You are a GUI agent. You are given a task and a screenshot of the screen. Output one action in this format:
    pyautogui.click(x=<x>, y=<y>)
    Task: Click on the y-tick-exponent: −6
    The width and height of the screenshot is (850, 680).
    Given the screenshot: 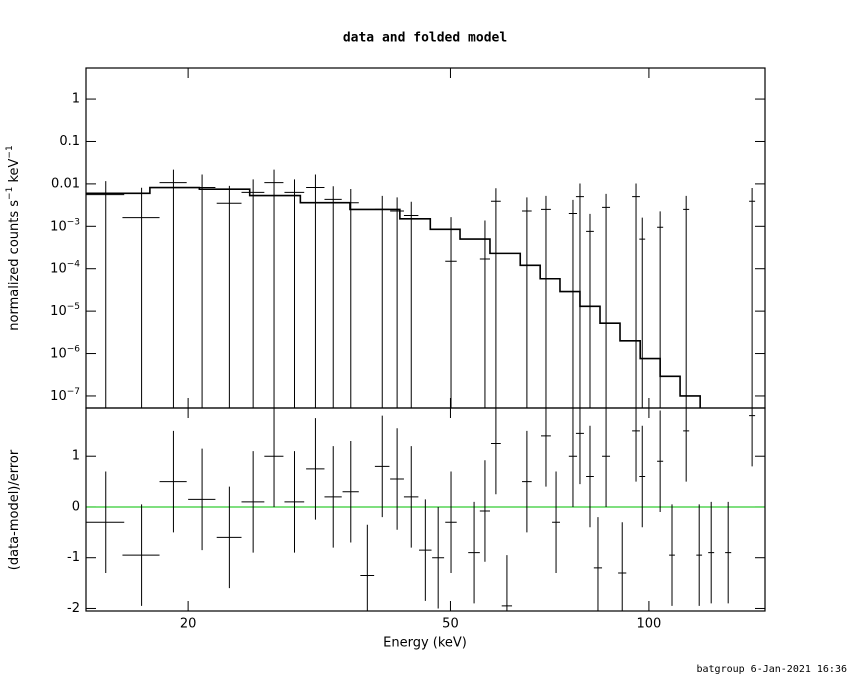 What is the action you would take?
    pyautogui.click(x=74, y=349)
    